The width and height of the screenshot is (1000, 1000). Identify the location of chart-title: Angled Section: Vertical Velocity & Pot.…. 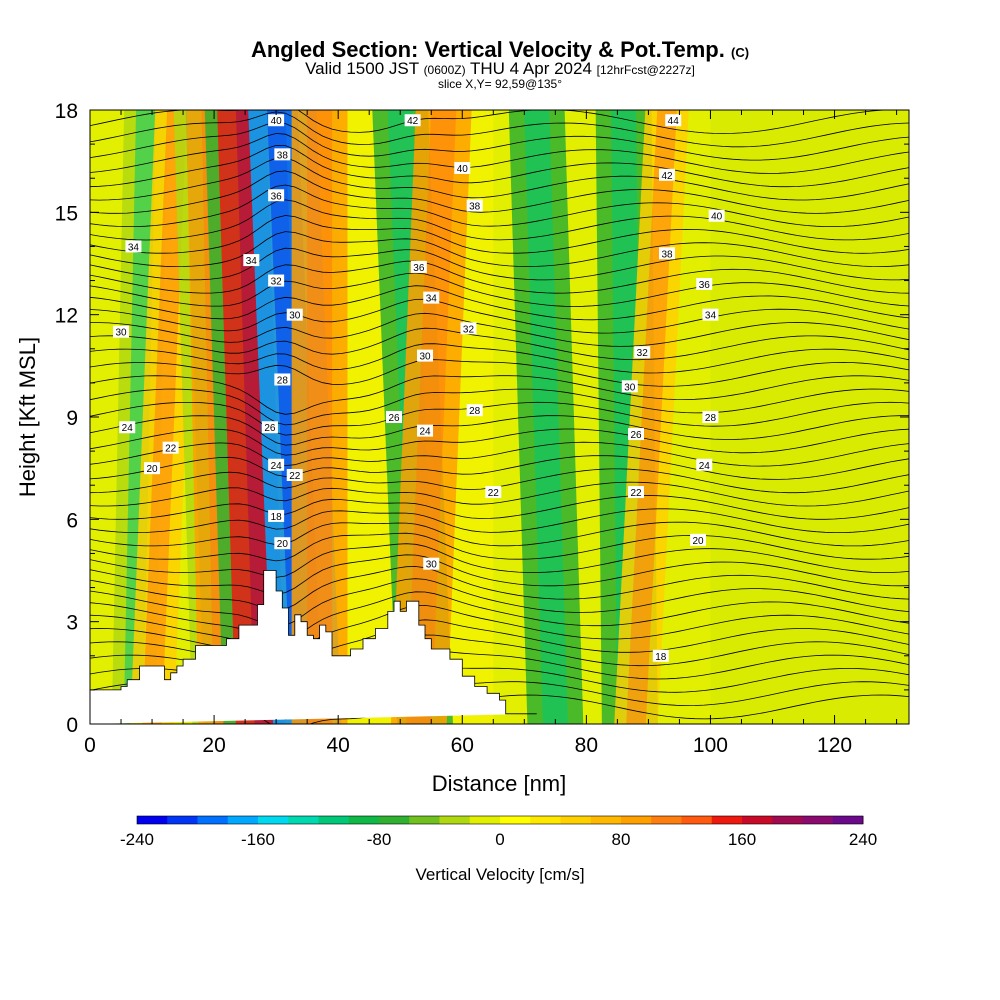
(500, 50).